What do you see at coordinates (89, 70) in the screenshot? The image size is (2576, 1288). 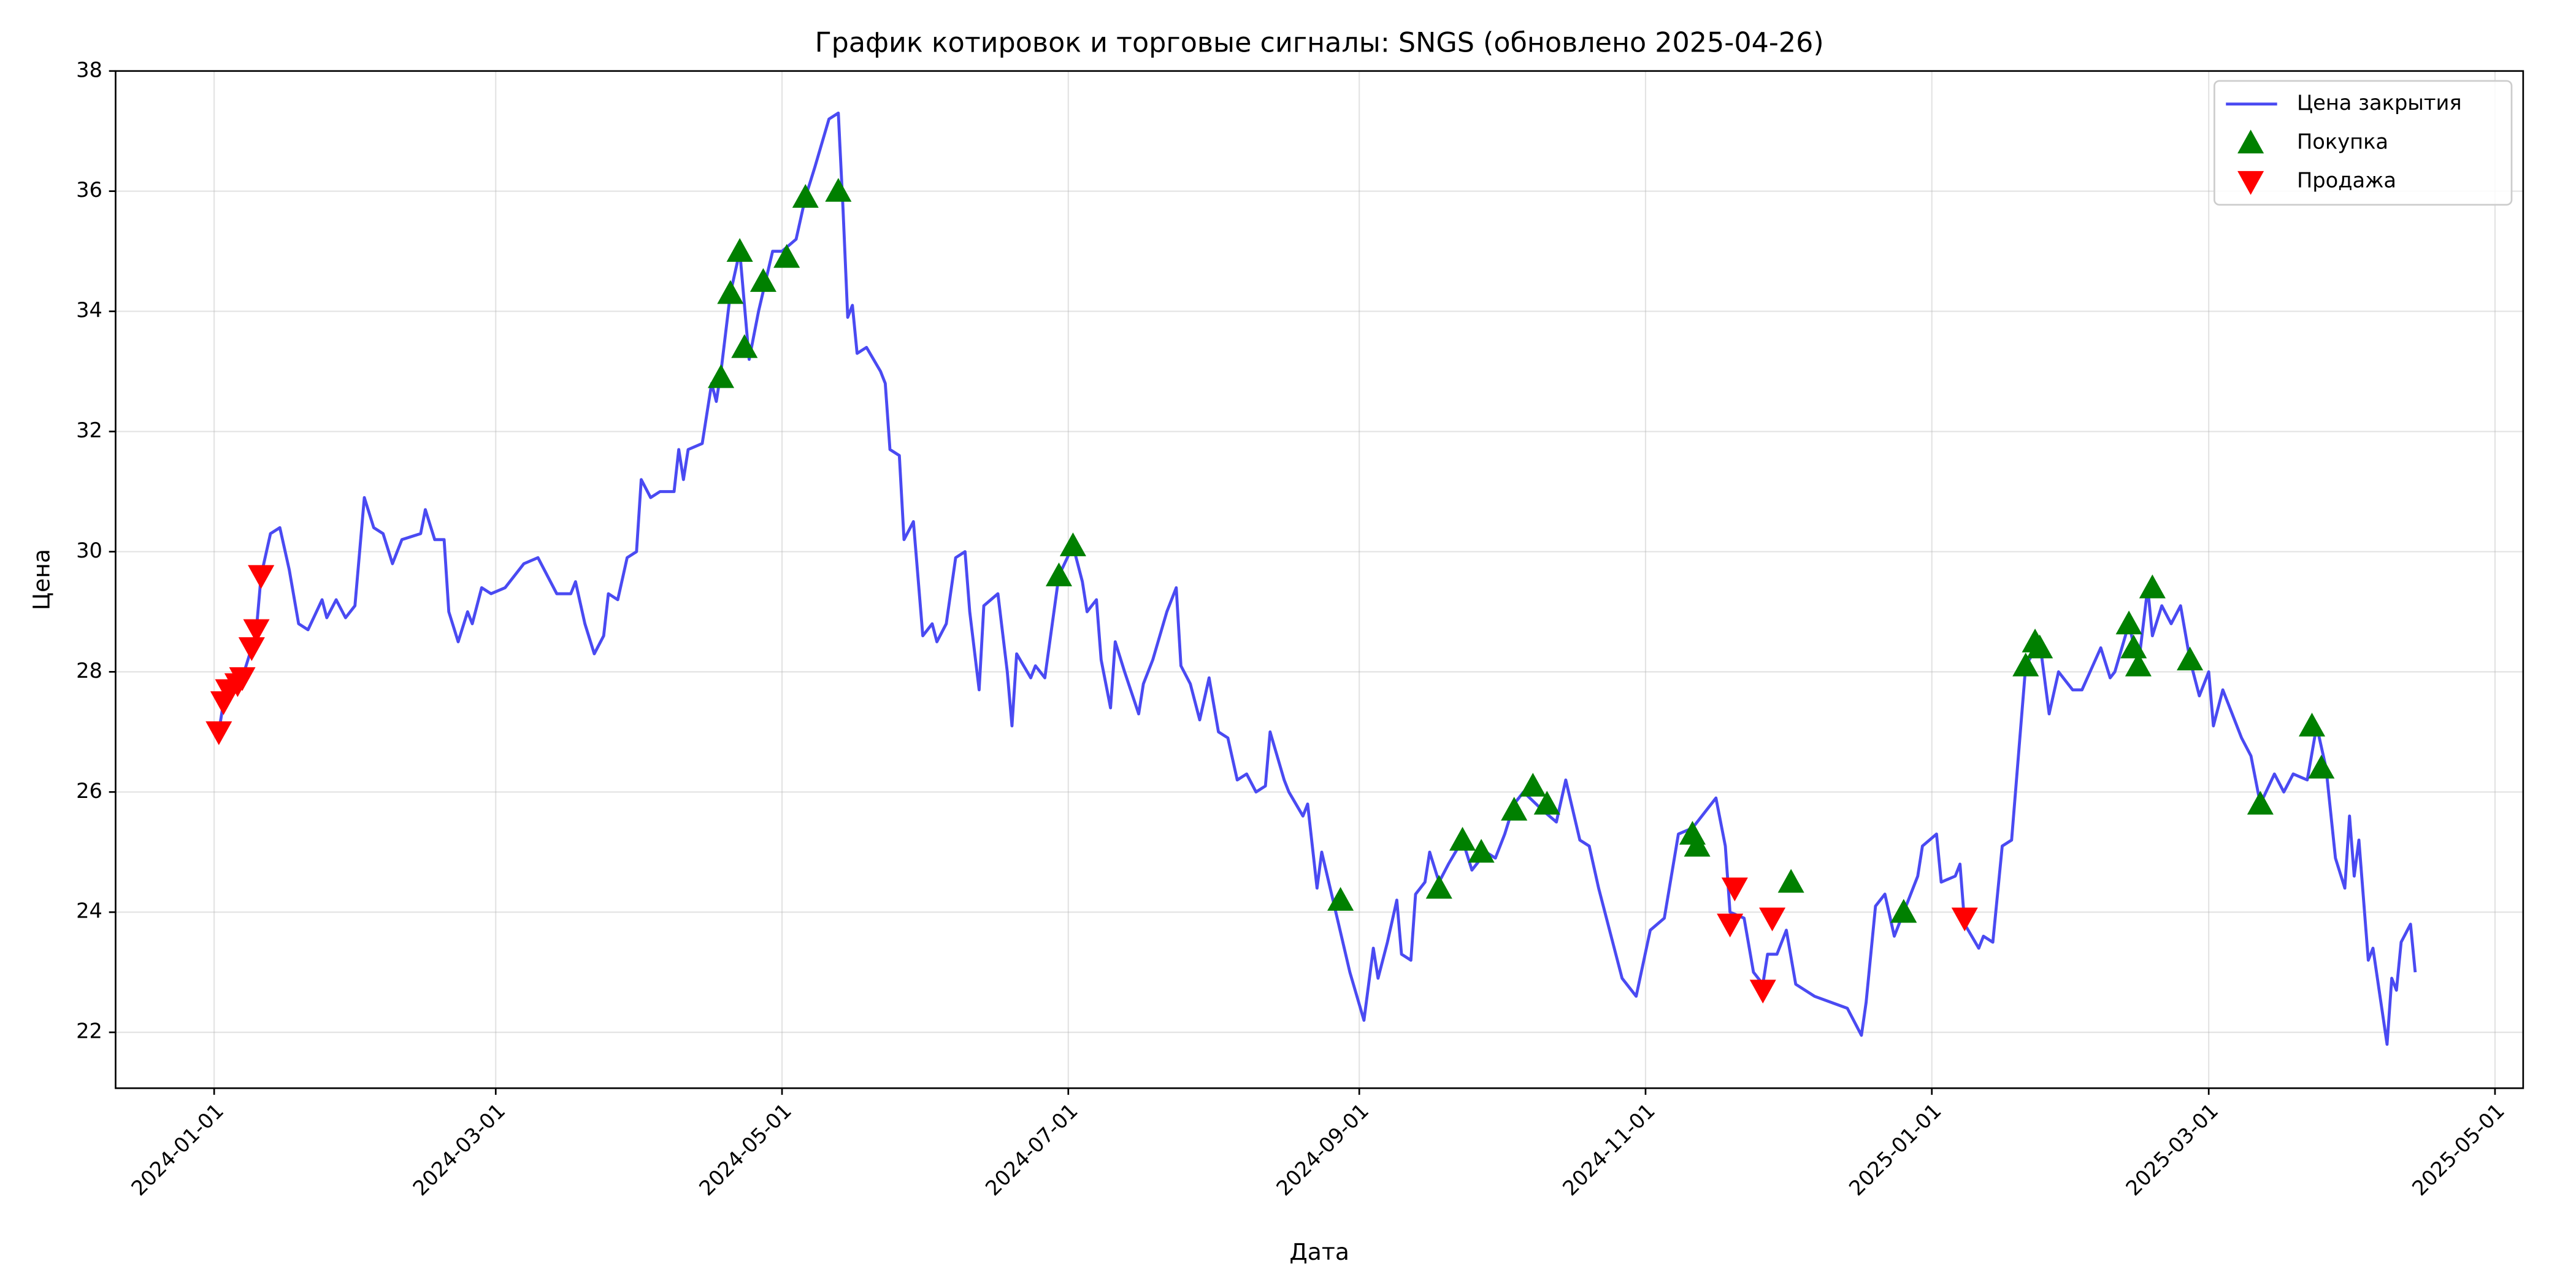 I see `y-tick-label: 38` at bounding box center [89, 70].